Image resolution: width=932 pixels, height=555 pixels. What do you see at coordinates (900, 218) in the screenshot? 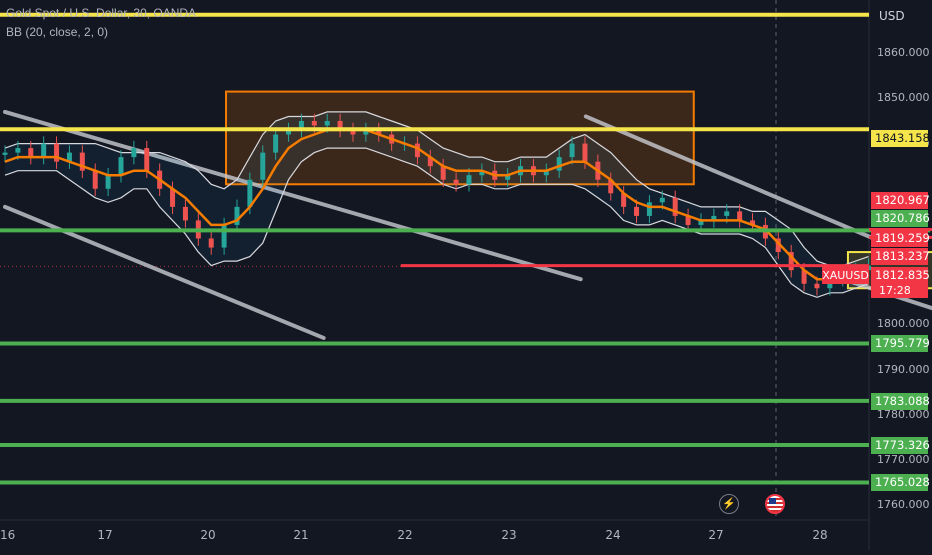
I see `price-label-badge: 1820.786` at bounding box center [900, 218].